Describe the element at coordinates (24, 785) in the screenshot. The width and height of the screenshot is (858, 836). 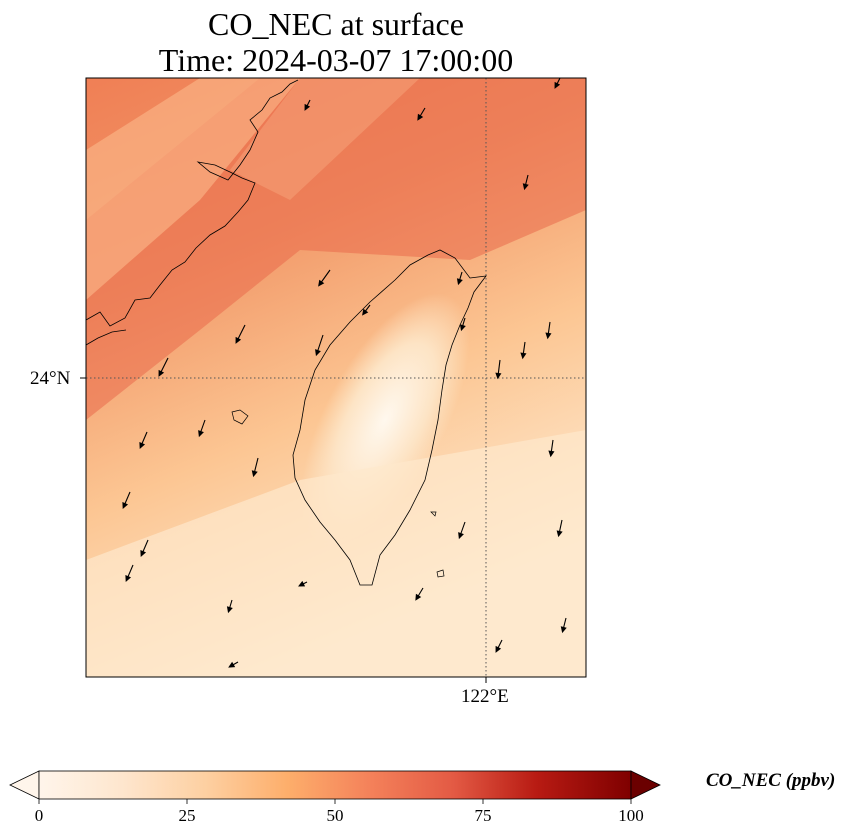
I see `colorbar-extend-min` at that location.